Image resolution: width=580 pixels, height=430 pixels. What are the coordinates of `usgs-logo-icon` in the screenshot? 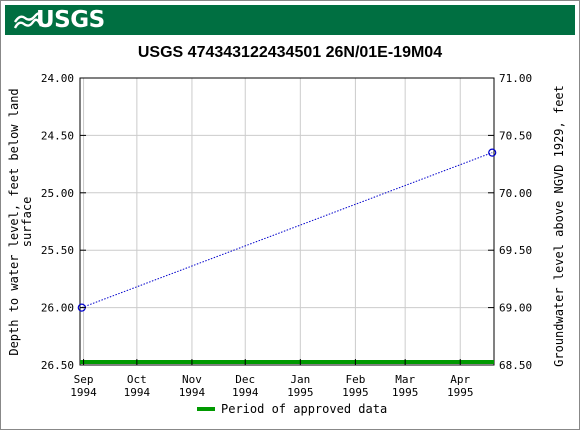 It's located at (28, 20).